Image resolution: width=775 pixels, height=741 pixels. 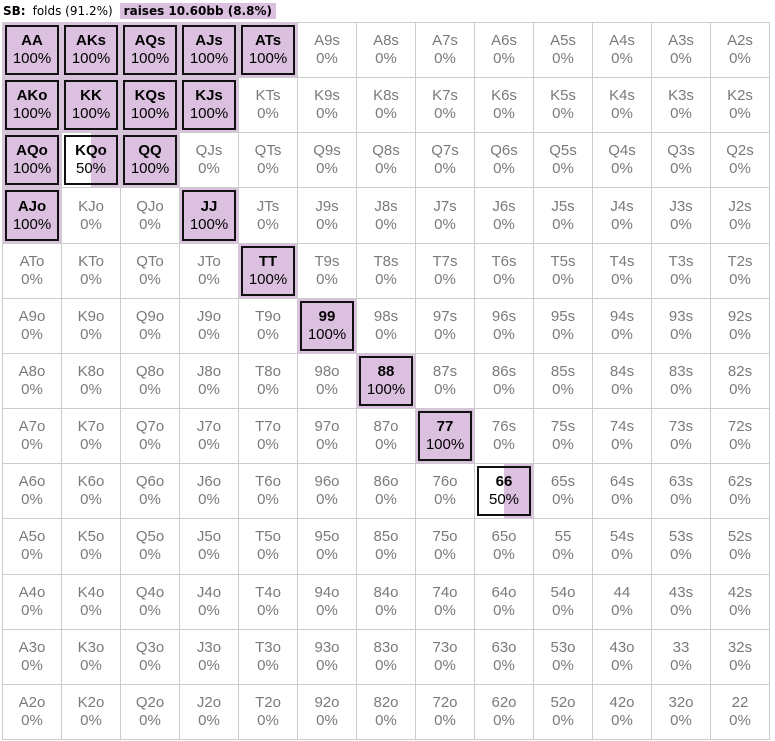 I want to click on hand-cell-43s: 43s 0%, so click(x=681, y=602).